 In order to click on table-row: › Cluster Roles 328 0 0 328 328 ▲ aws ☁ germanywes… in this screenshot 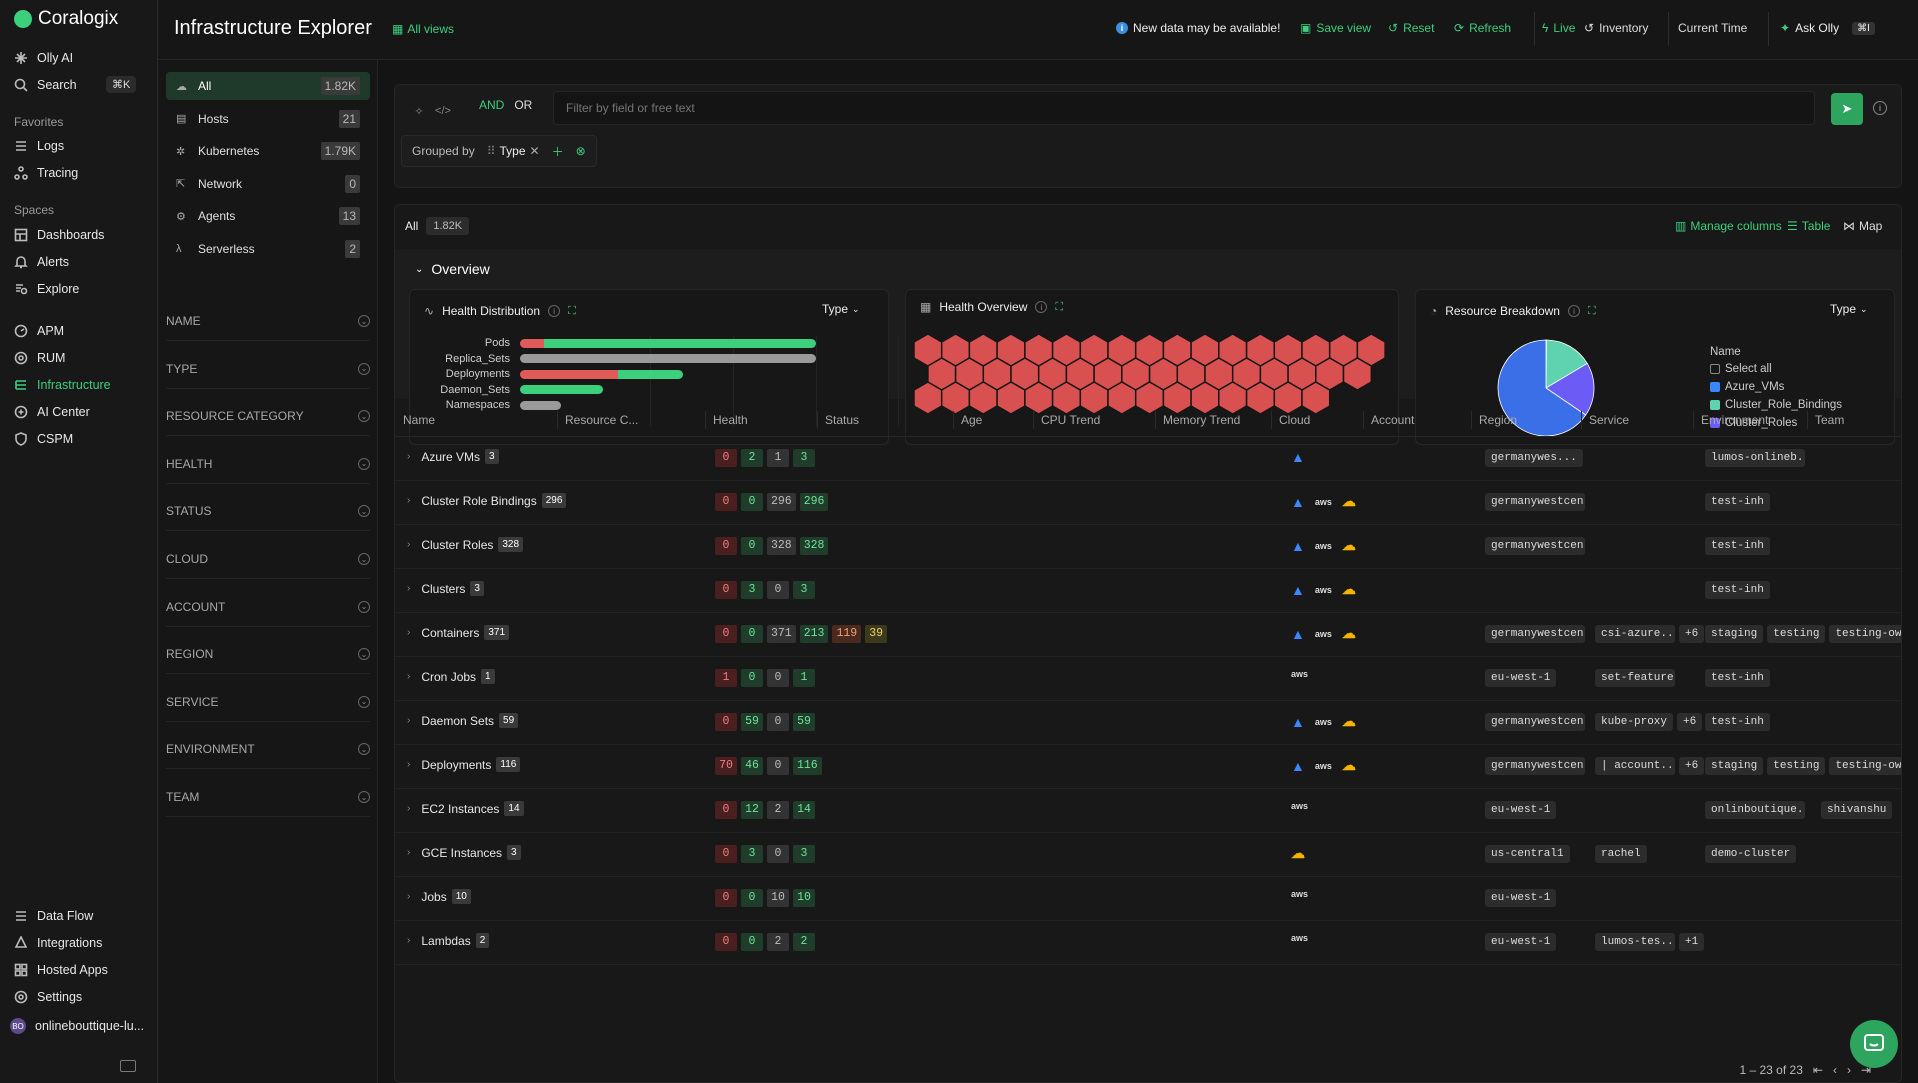, I will do `click(1148, 547)`.